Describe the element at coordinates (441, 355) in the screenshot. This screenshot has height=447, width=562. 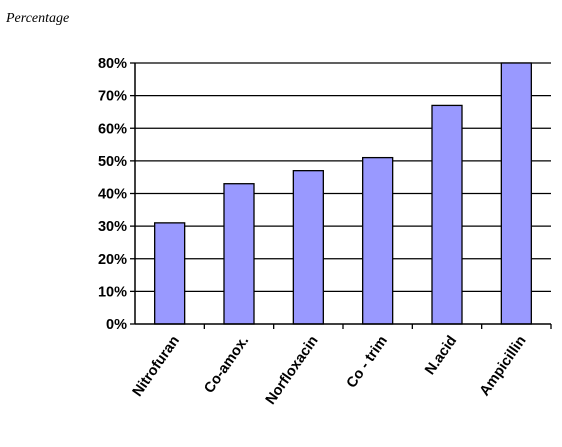
I see `x-tick-label: N.acid` at that location.